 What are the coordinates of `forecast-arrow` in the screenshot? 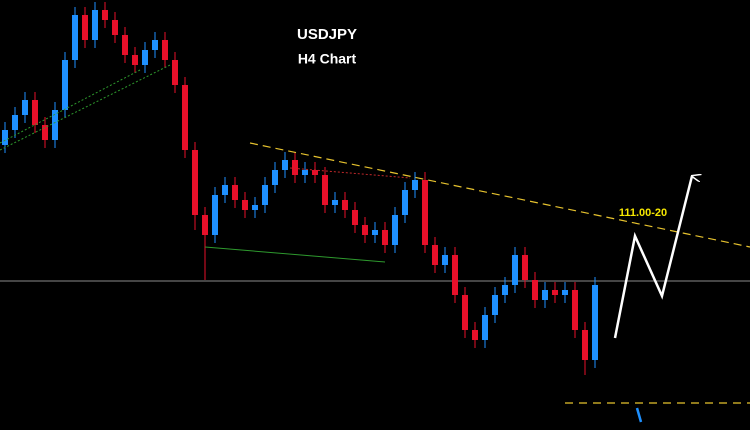 It's located at (652, 257).